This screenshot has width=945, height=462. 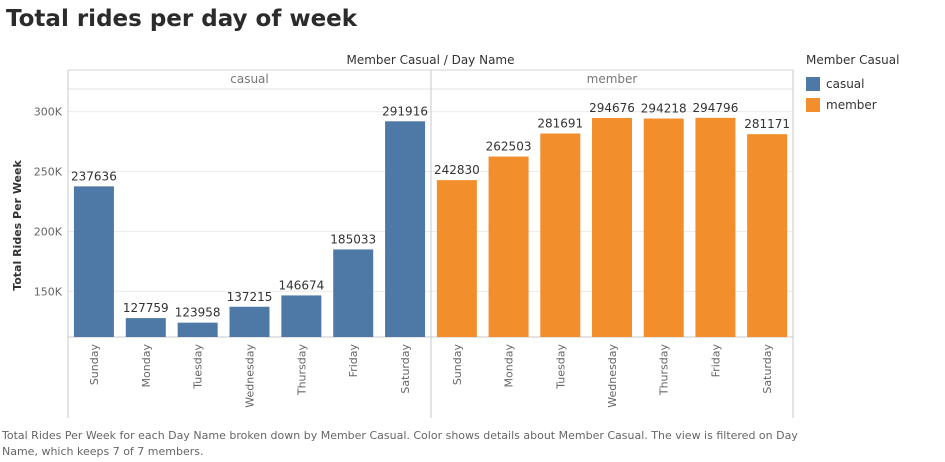 What do you see at coordinates (198, 367) in the screenshot?
I see `x-tick-label-casual-tuesday: Tuesday` at bounding box center [198, 367].